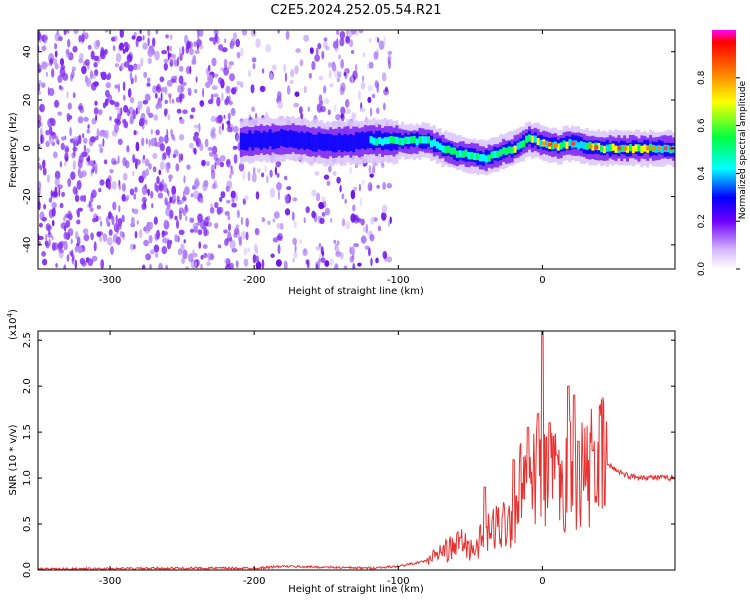 This screenshot has height=600, width=750. Describe the element at coordinates (110, 581) in the screenshot. I see `x-tick-label: -300` at that location.